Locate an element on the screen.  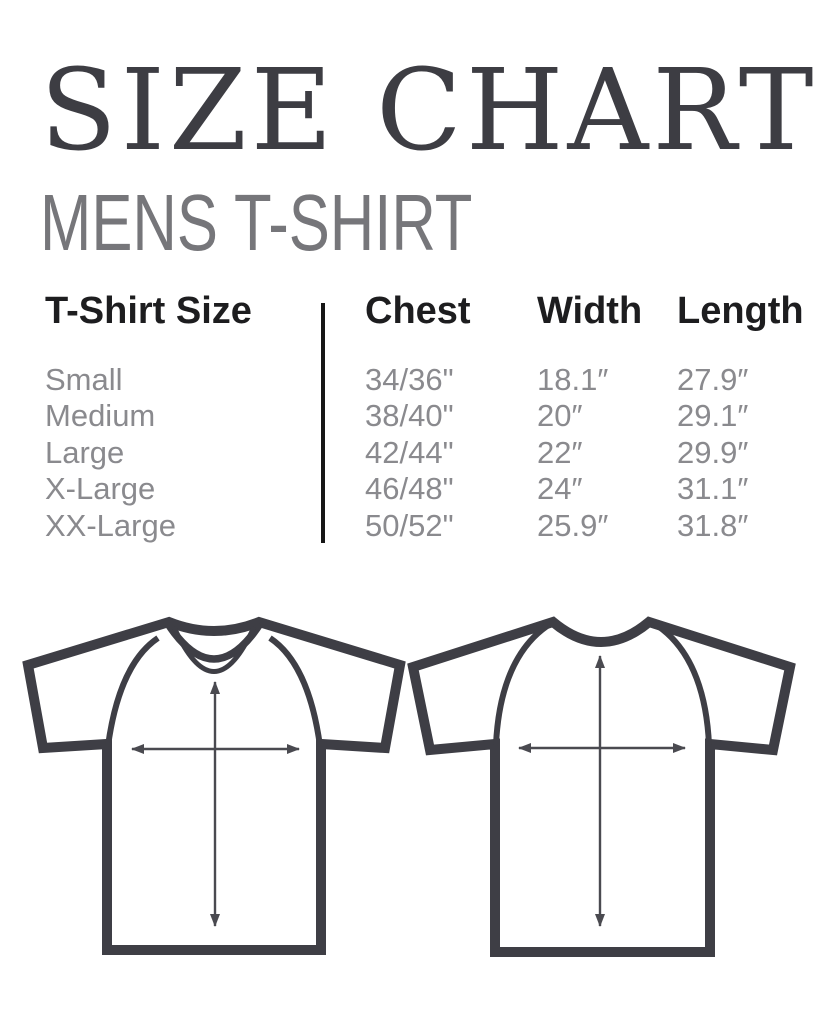
cell-size: Large is located at coordinates (85, 452).